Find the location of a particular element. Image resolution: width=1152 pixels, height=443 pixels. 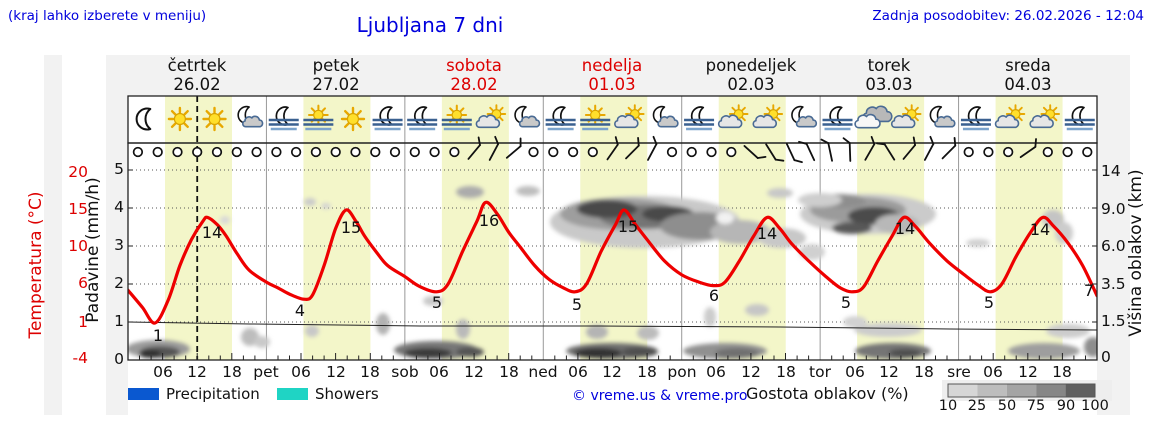

temp-value-label: 15 is located at coordinates (351, 227).